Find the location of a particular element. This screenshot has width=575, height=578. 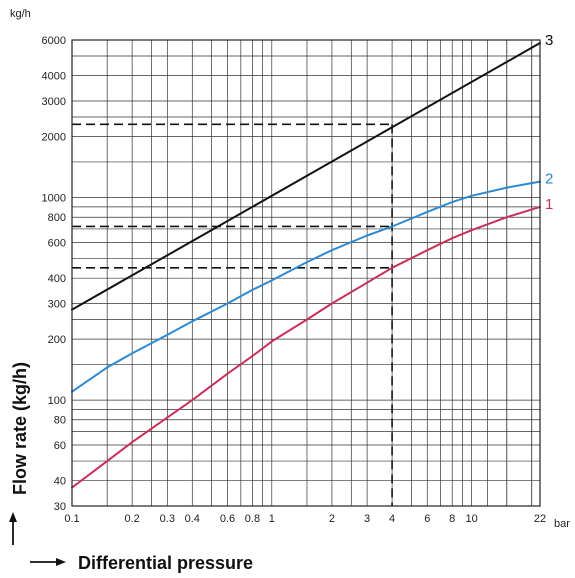

y-axis-title: Flow rate (kg/h) is located at coordinates (20, 428).